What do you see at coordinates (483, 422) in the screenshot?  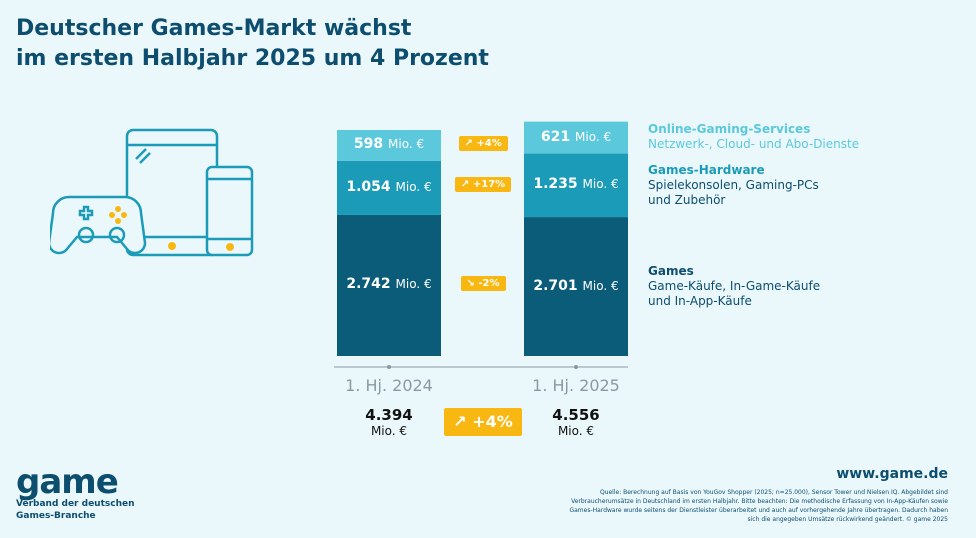 I see `total-change-badge: ↗ +4%` at bounding box center [483, 422].